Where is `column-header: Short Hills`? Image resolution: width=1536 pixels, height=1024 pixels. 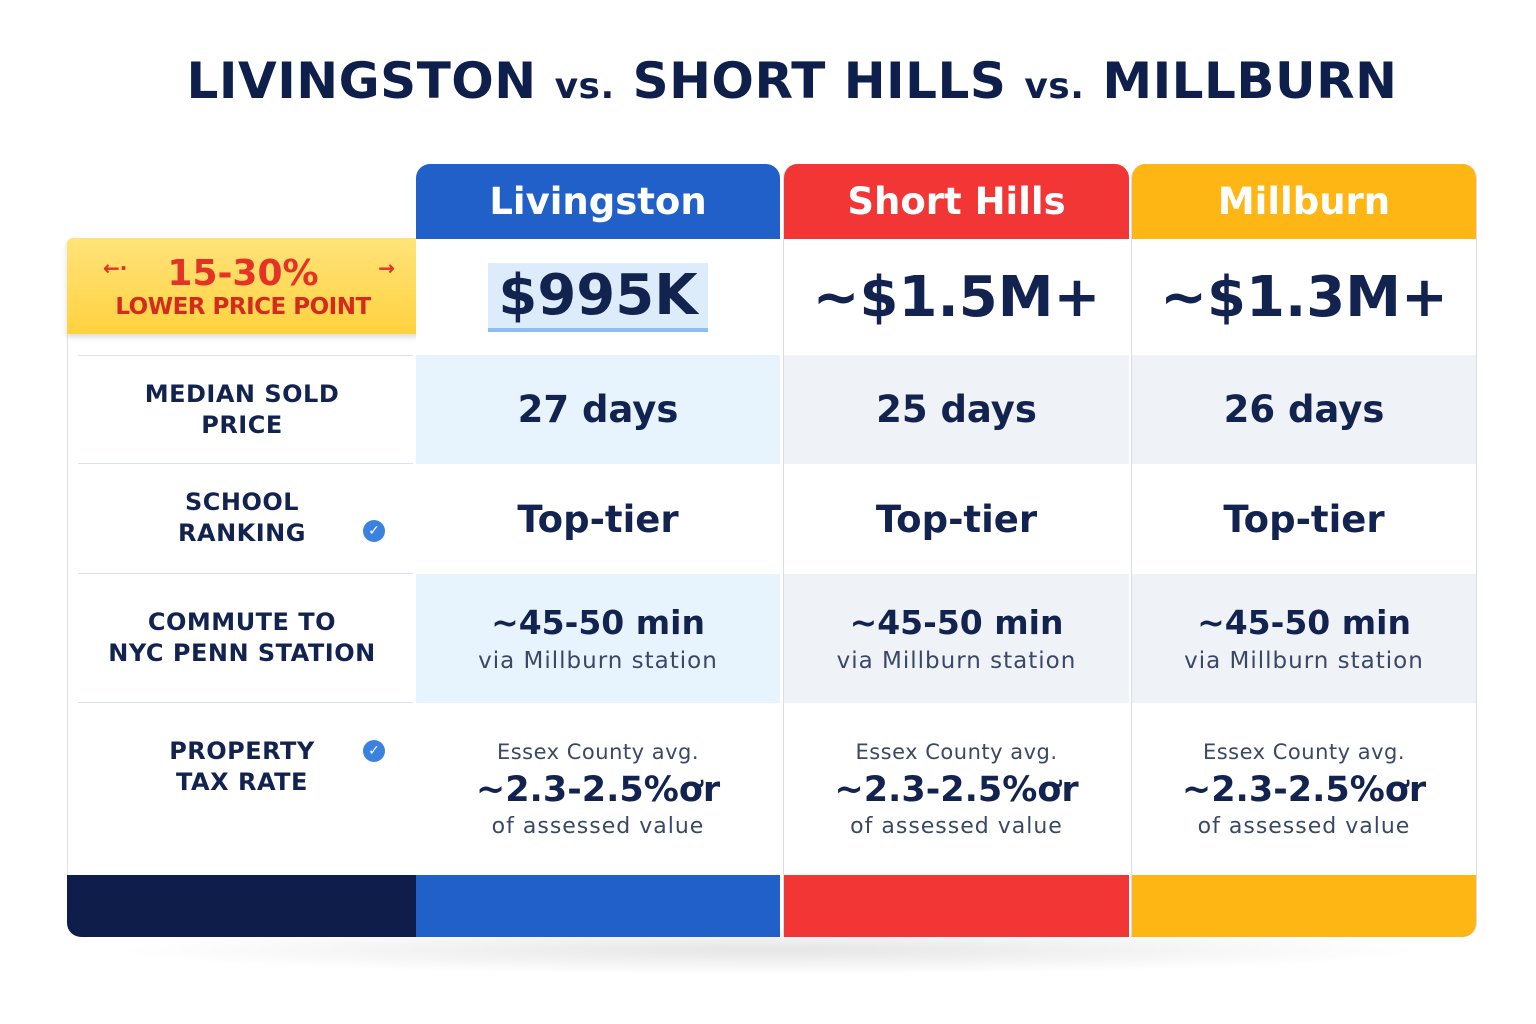 column-header: Short Hills is located at coordinates (956, 201).